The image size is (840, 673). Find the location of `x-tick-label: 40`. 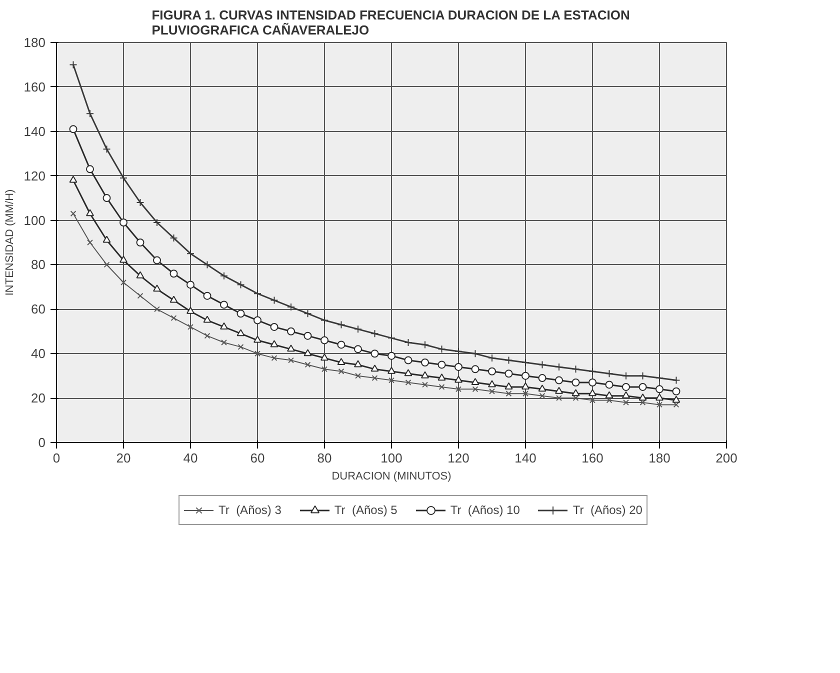

x-tick-label: 40 is located at coordinates (190, 458).